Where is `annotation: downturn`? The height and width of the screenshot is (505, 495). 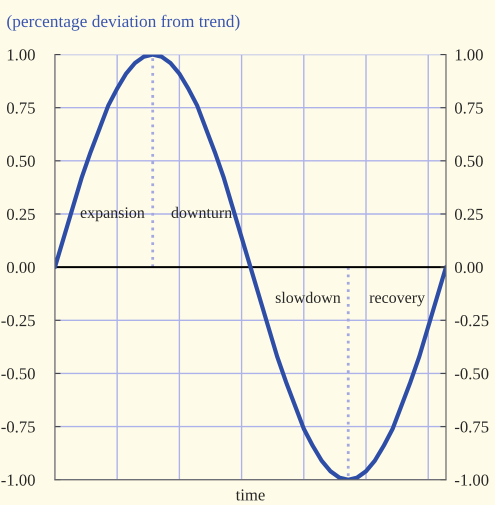 annotation: downturn is located at coordinates (202, 212).